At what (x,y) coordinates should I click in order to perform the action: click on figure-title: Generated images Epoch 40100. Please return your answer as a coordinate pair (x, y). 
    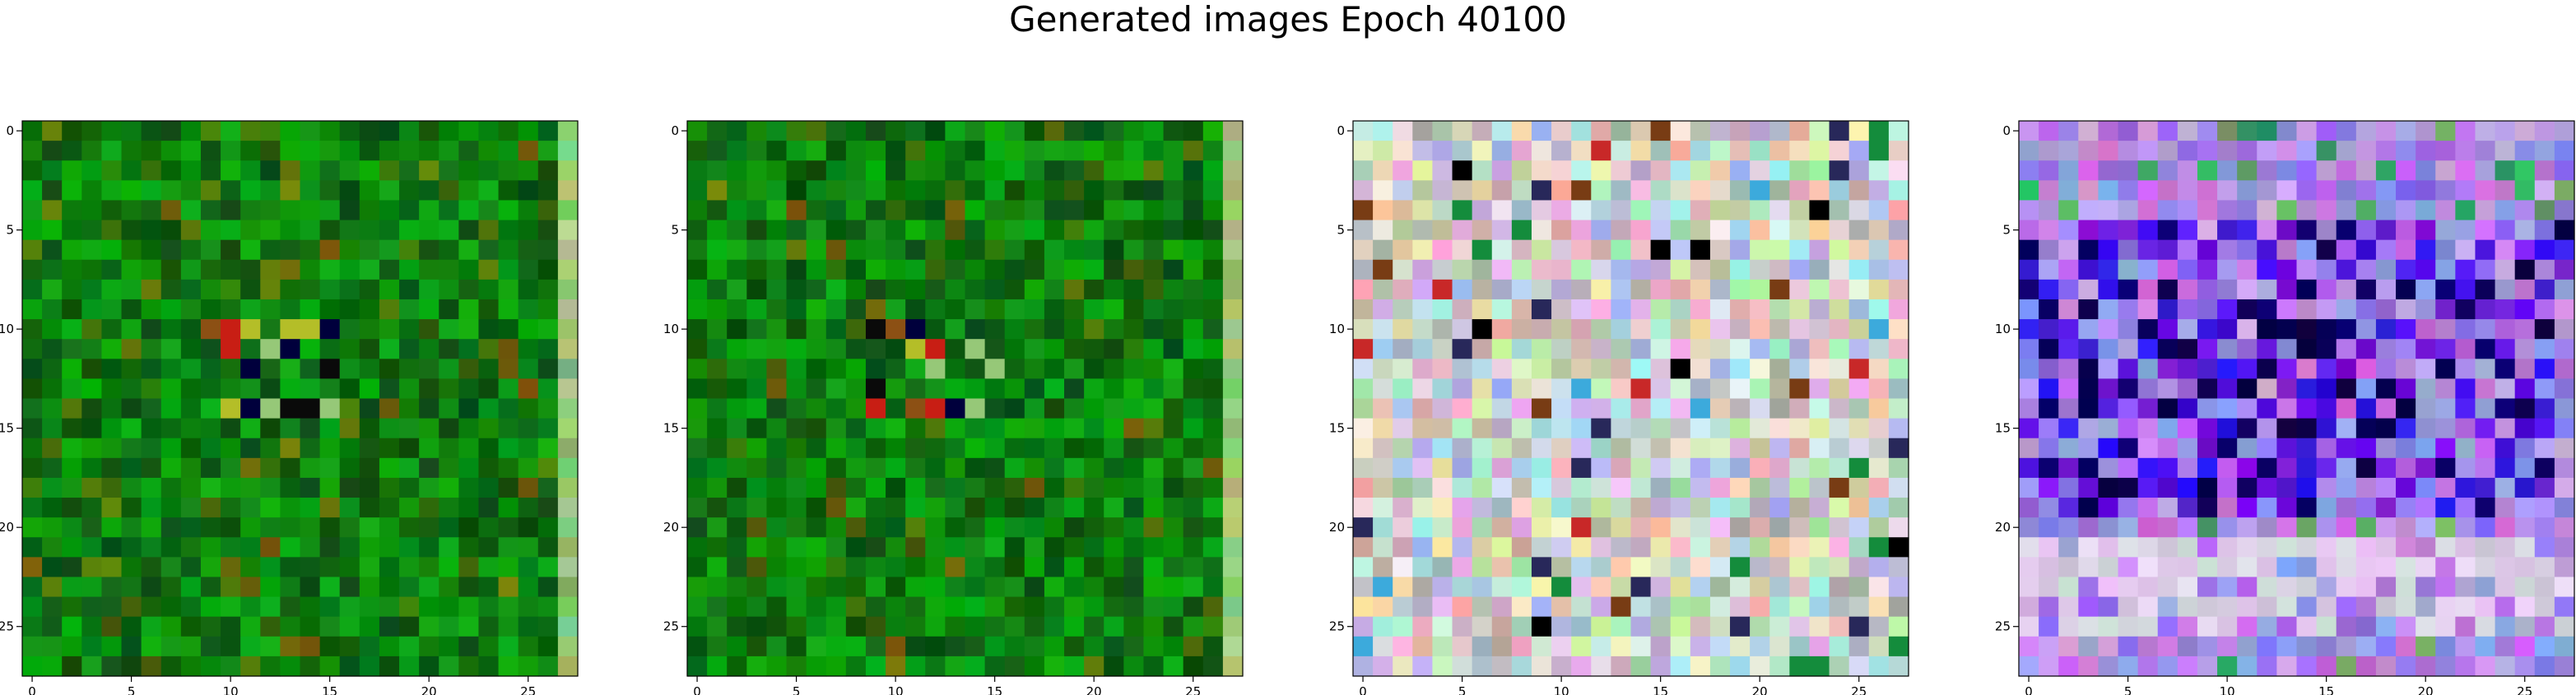
    Looking at the image, I should click on (1288, 19).